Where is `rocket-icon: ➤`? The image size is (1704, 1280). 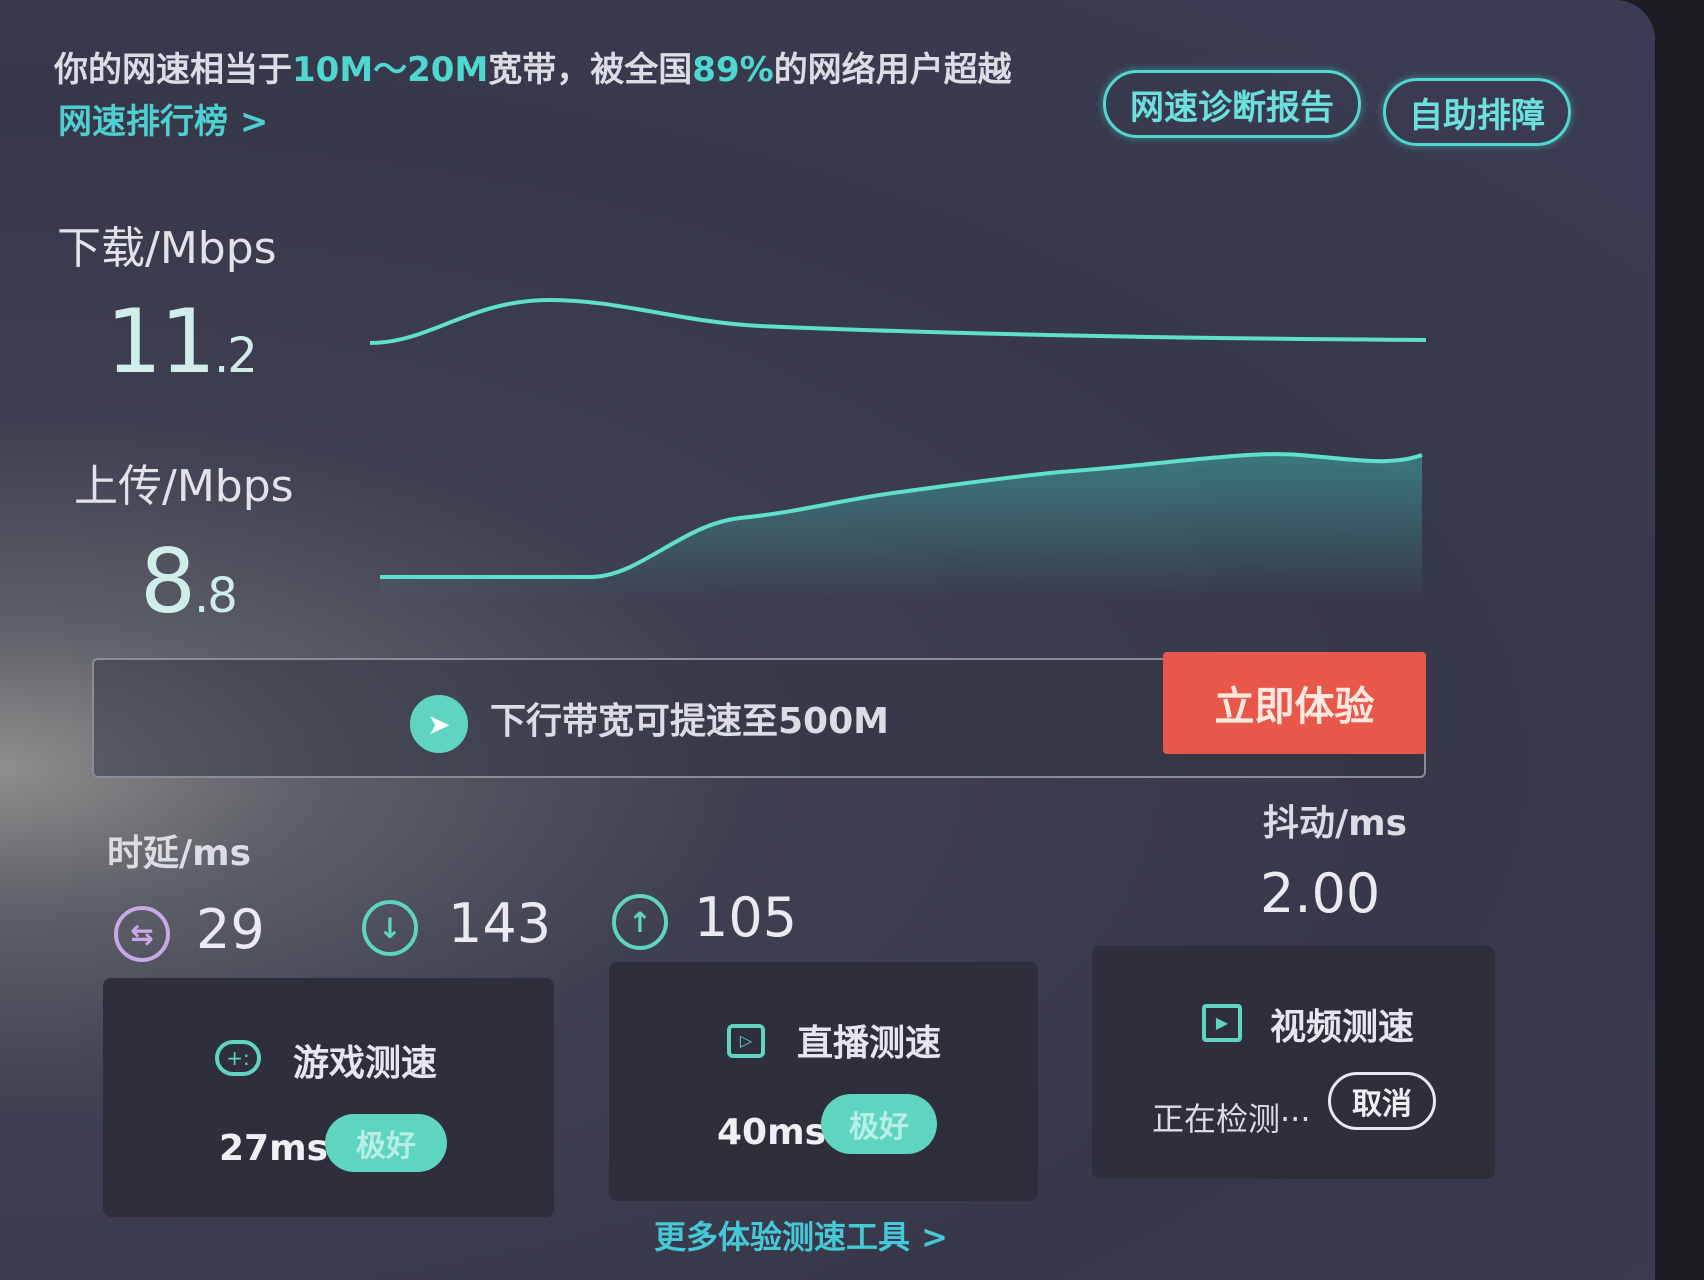 rocket-icon: ➤ is located at coordinates (439, 724).